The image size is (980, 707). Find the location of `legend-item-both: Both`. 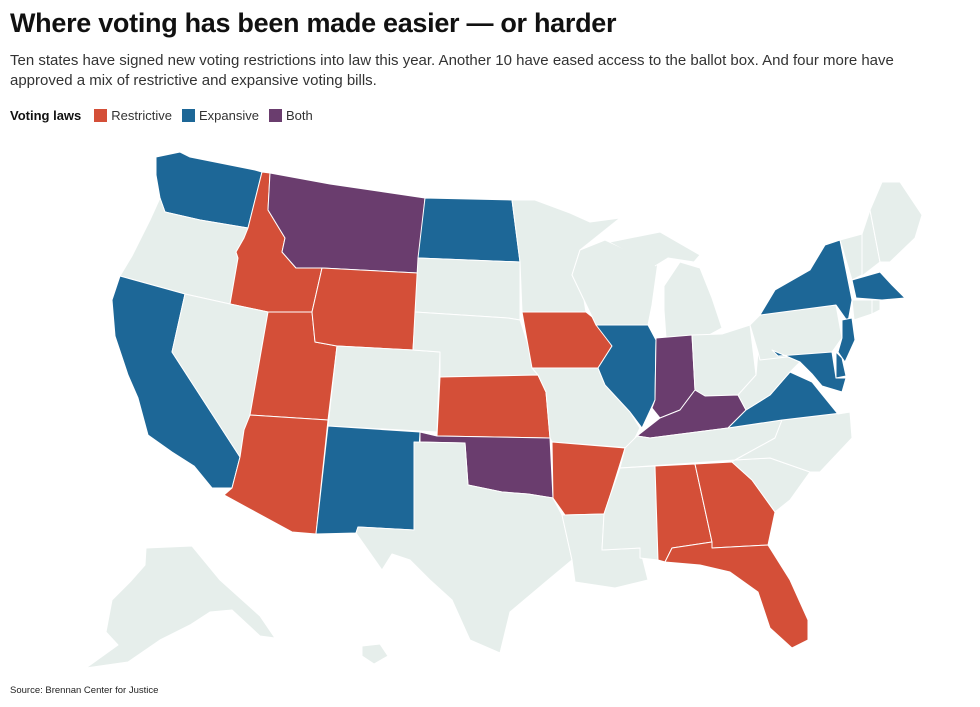

legend-item-both: Both is located at coordinates (290, 115).